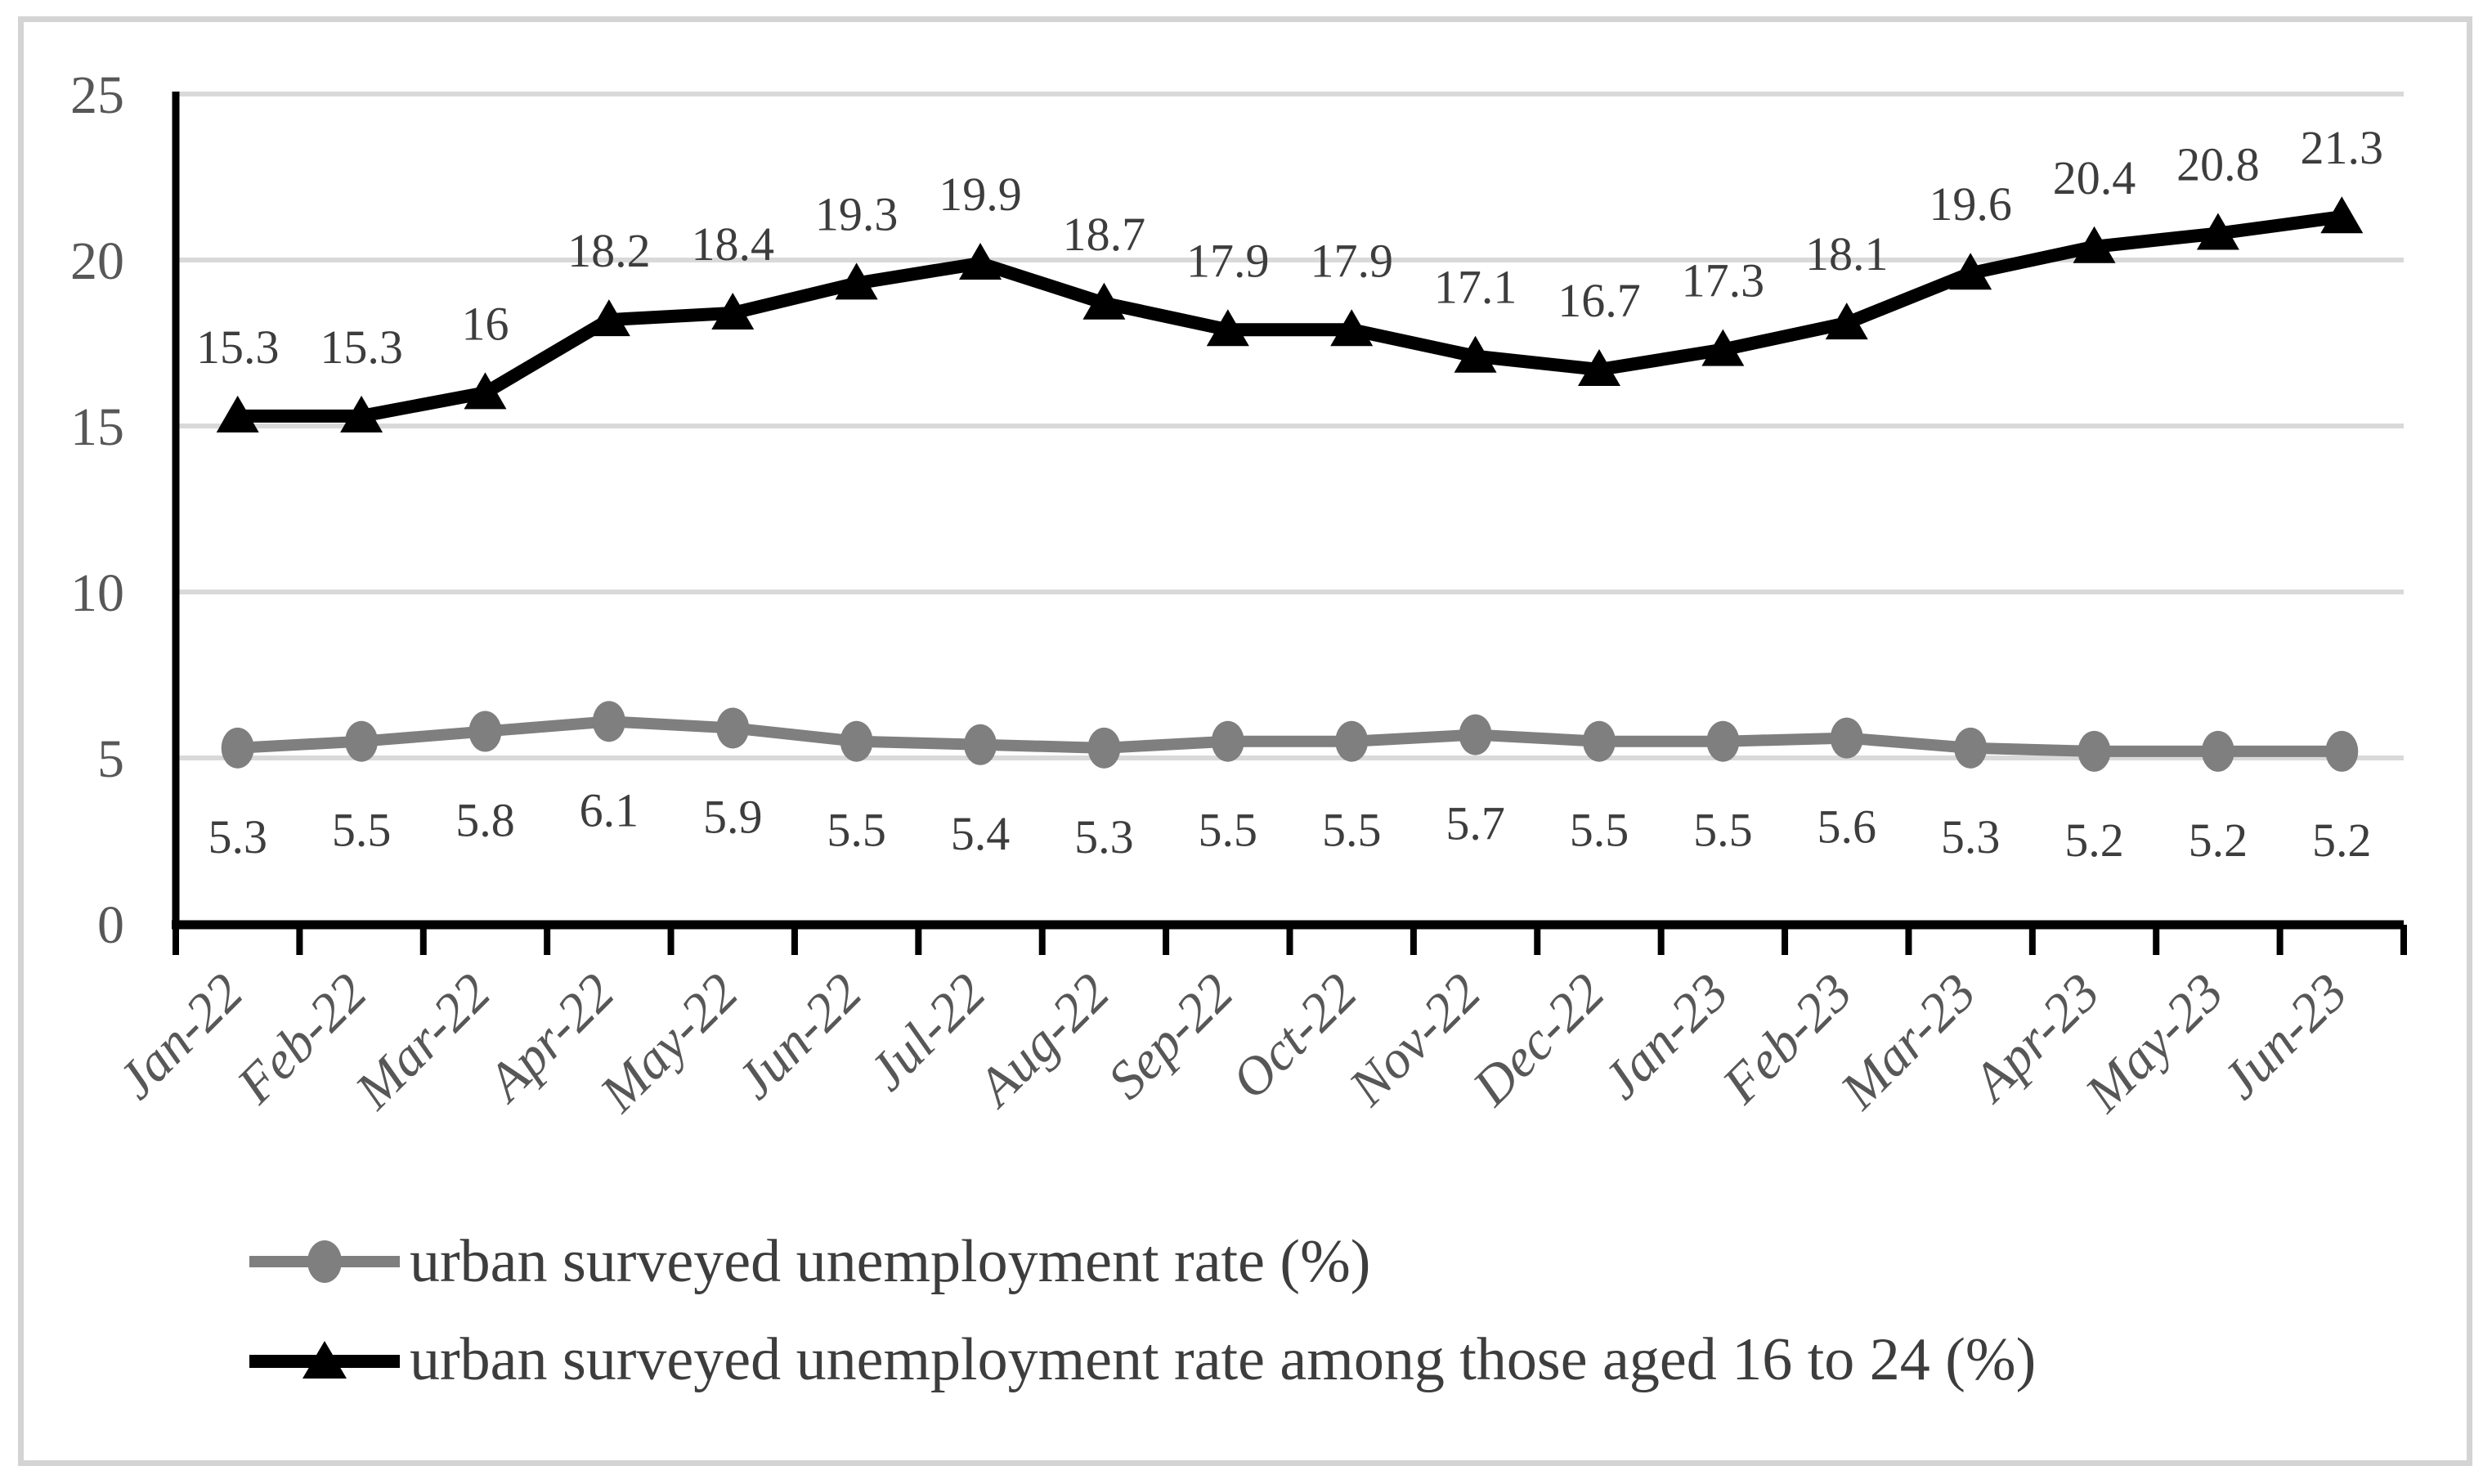  Describe the element at coordinates (733, 816) in the screenshot. I see `data-label: 5.9` at that location.